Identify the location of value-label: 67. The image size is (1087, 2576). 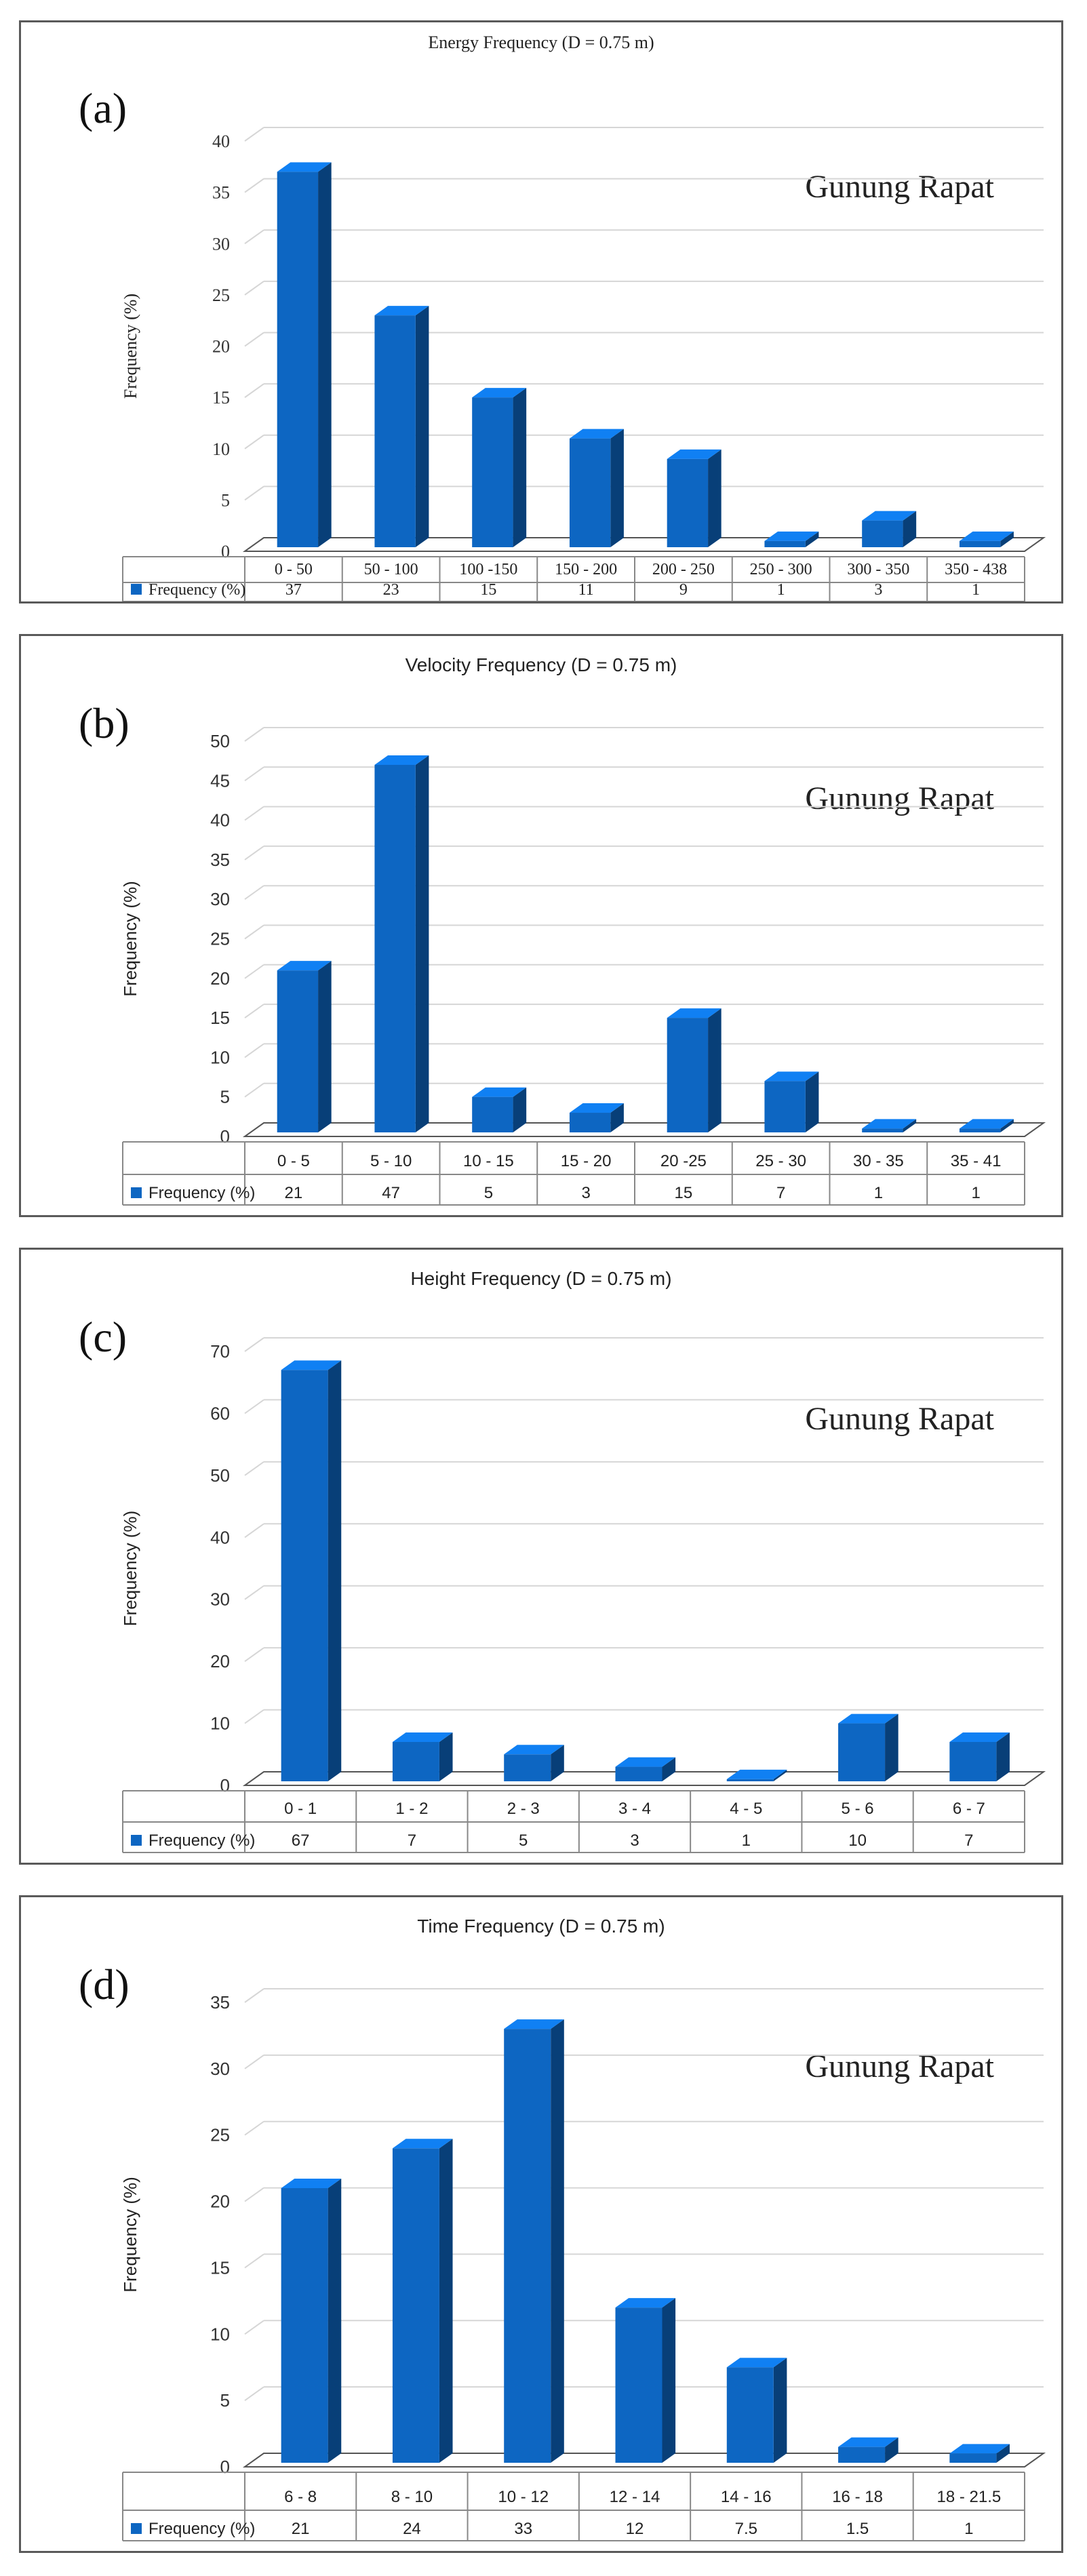
(301, 1840).